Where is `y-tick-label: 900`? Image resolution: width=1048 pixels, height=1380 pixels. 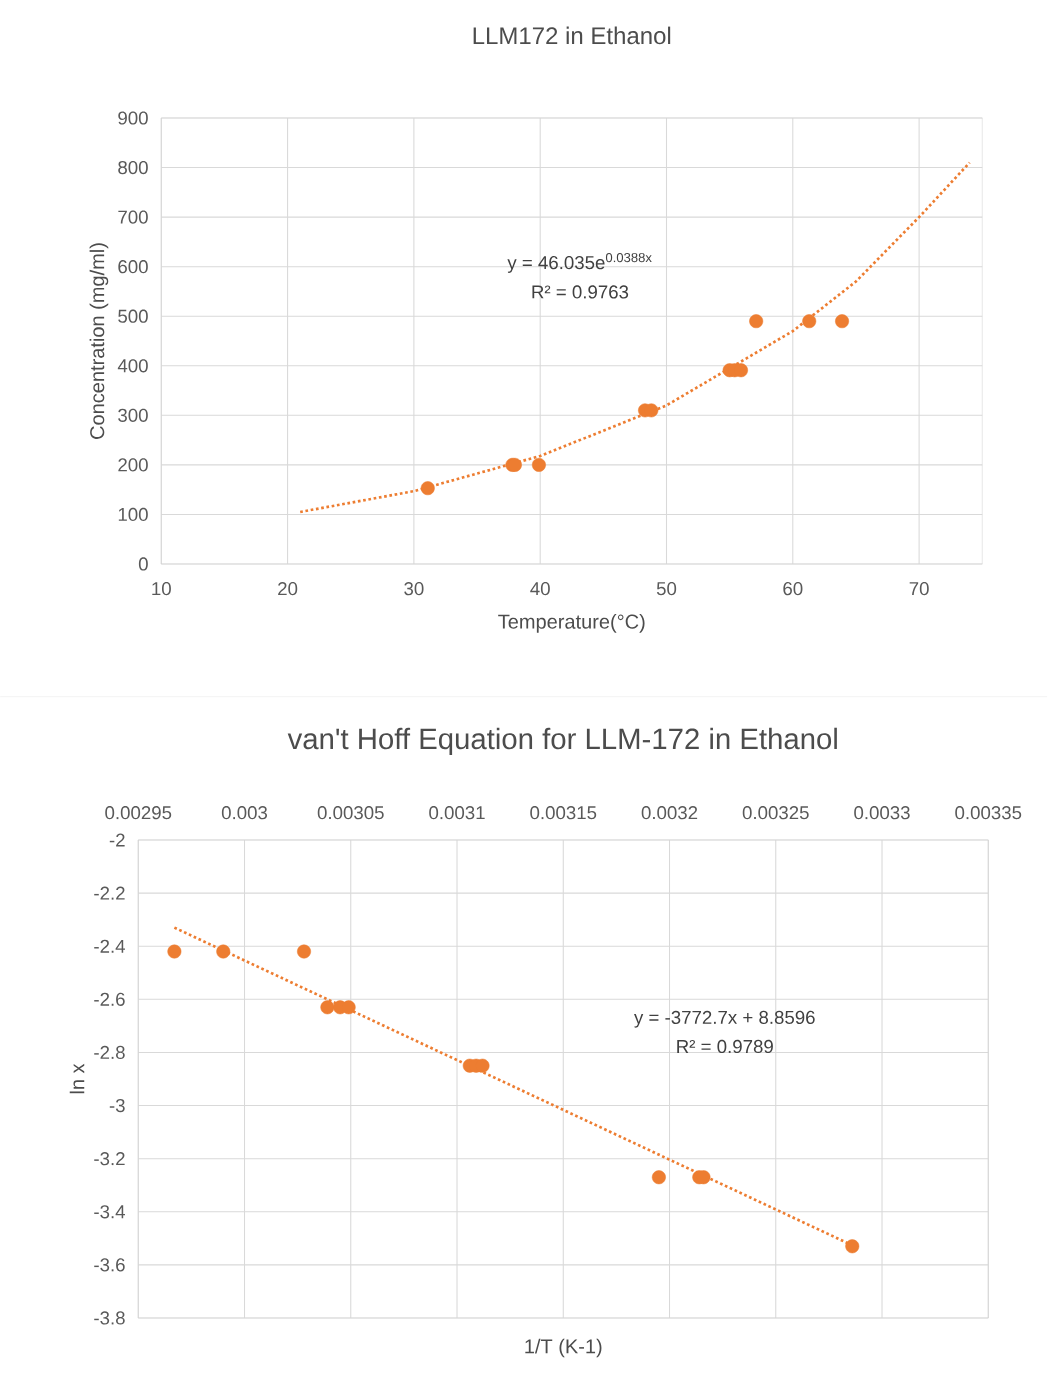 y-tick-label: 900 is located at coordinates (133, 118).